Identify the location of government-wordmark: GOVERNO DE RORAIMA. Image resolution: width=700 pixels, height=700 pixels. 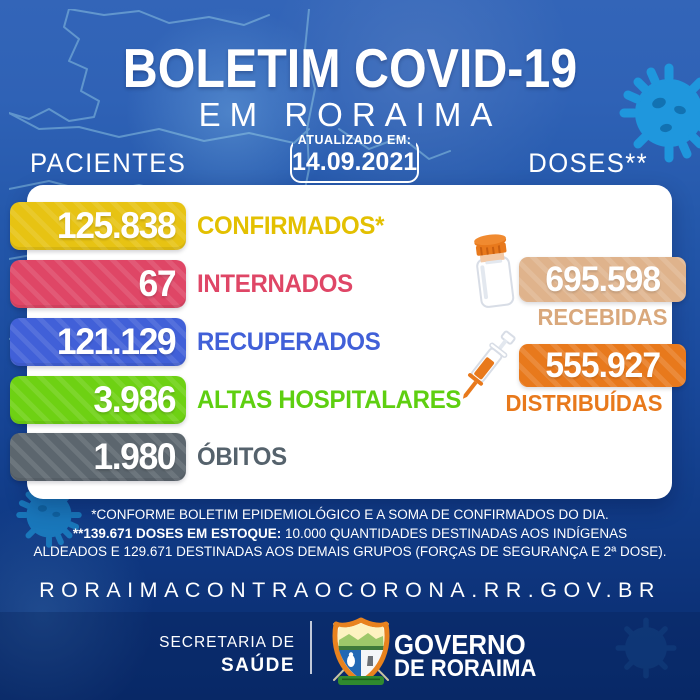
(465, 655).